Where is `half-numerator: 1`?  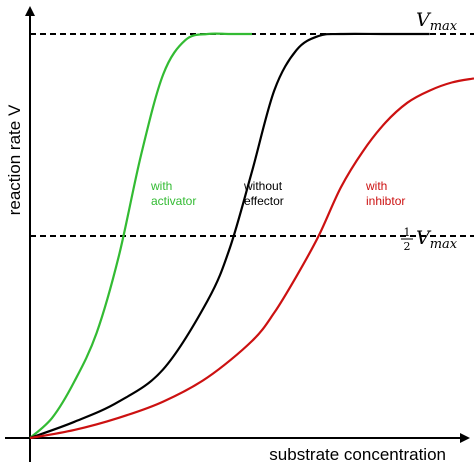 half-numerator: 1 is located at coordinates (407, 232).